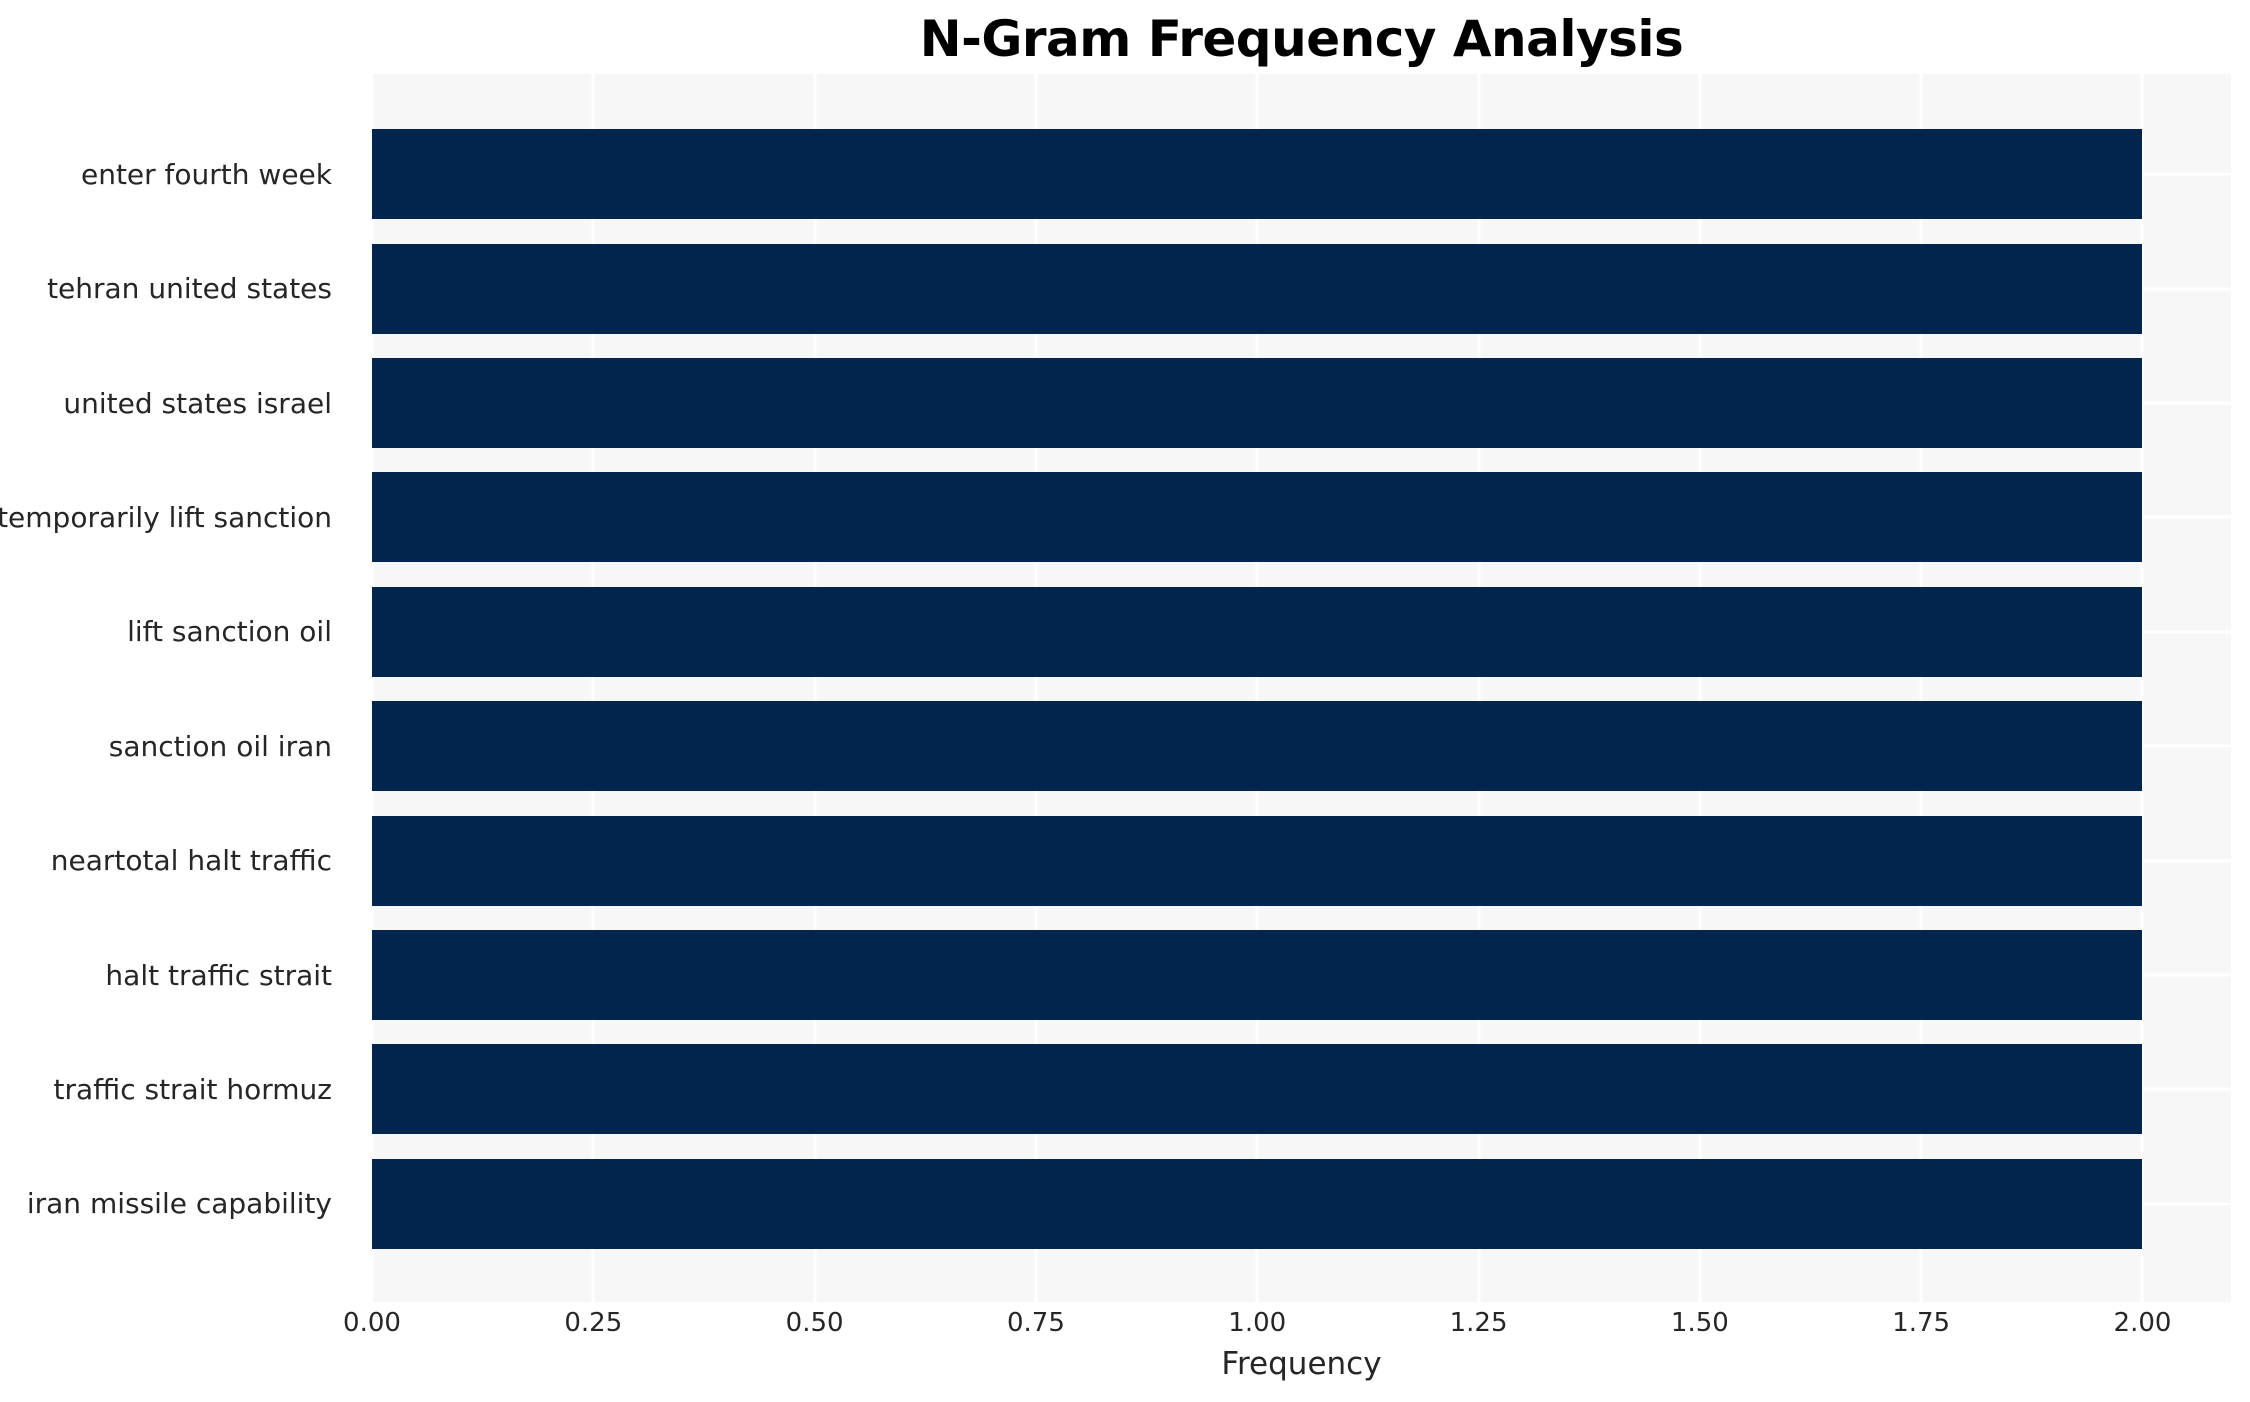  Describe the element at coordinates (1478, 1323) in the screenshot. I see `x-tick-label: 1.25` at that location.